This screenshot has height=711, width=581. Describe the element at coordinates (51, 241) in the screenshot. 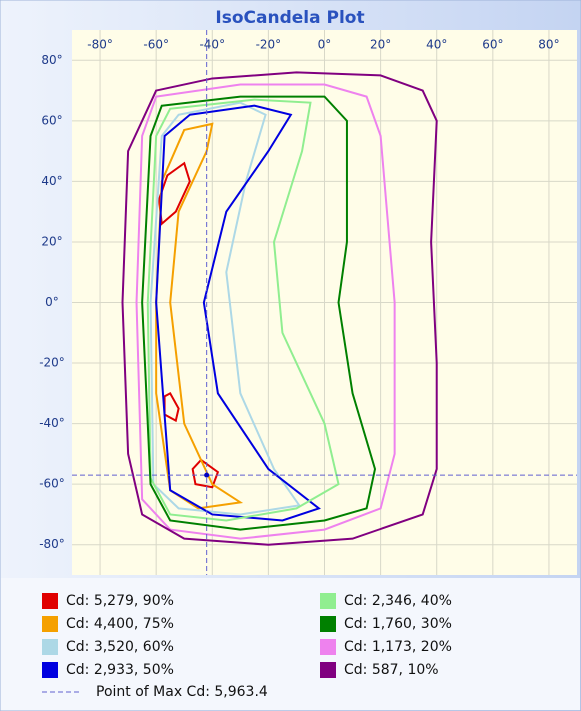

I see `y-tick-label: 20°` at that location.